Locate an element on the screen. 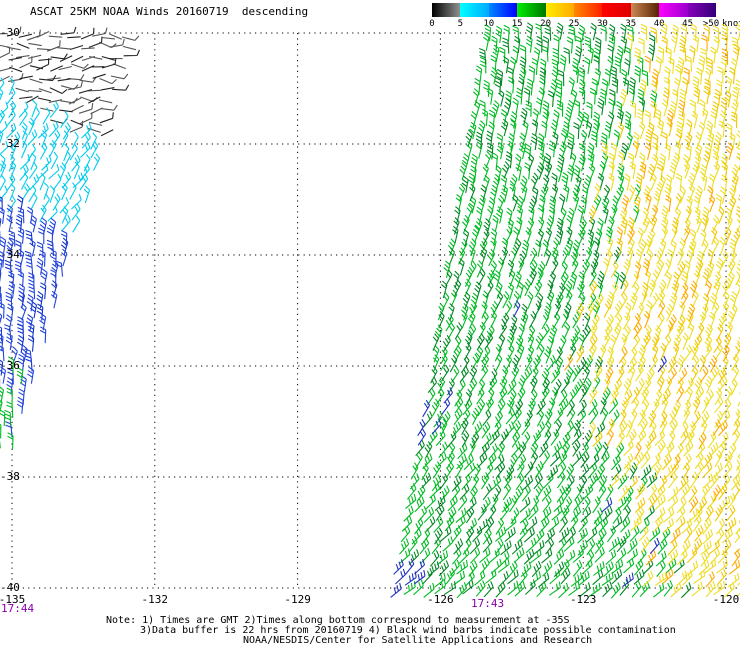 The width and height of the screenshot is (740, 650). colorbar-tick-label: 15 is located at coordinates (517, 24).